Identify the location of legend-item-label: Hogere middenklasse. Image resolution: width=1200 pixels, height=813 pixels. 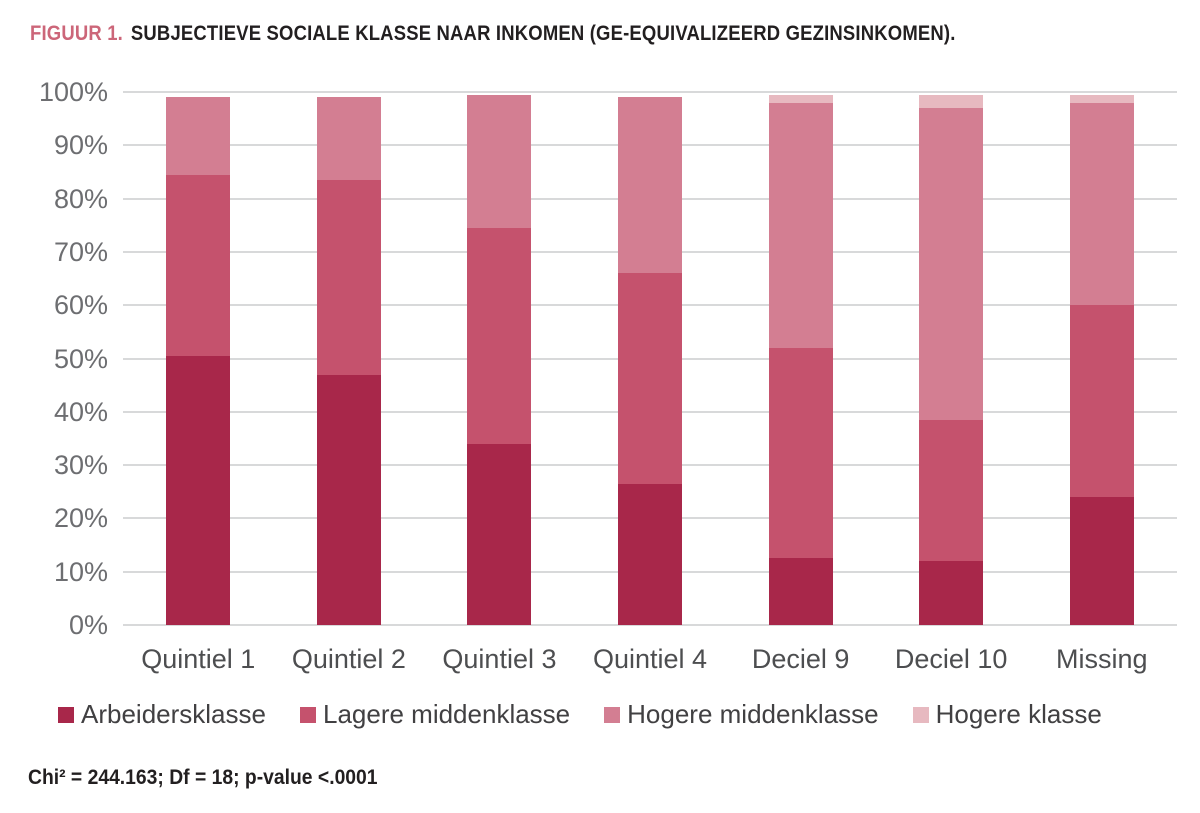
(753, 714).